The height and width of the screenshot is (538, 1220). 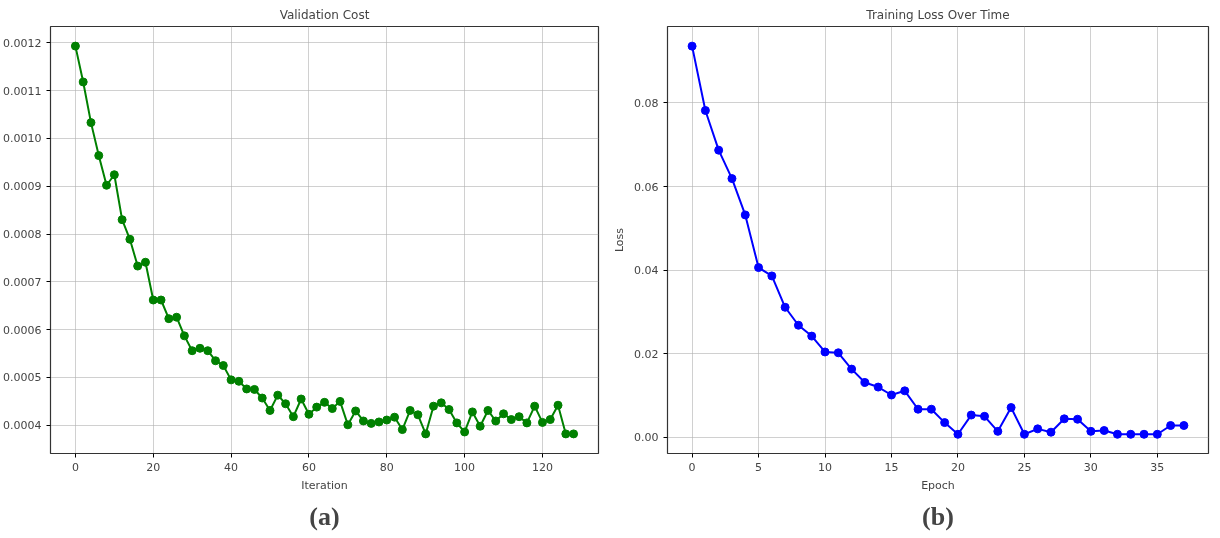 I want to click on x-axis-title: Epoch, so click(x=938, y=485).